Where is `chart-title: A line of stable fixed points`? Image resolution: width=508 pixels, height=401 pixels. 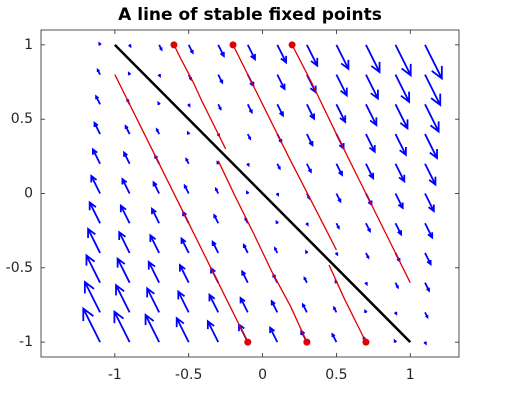
chart-title: A line of stable fixed points is located at coordinates (250, 15).